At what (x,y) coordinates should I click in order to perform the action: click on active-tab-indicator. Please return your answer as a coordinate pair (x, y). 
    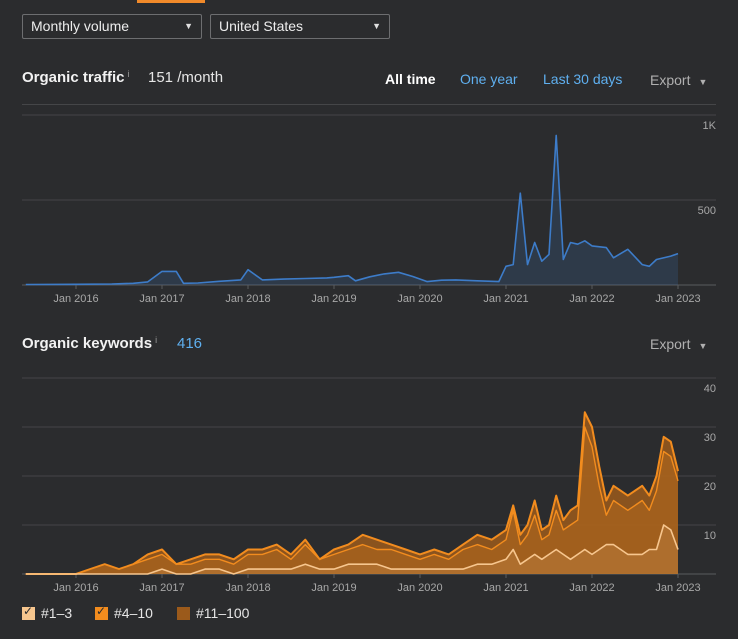
    Looking at the image, I should click on (171, 1).